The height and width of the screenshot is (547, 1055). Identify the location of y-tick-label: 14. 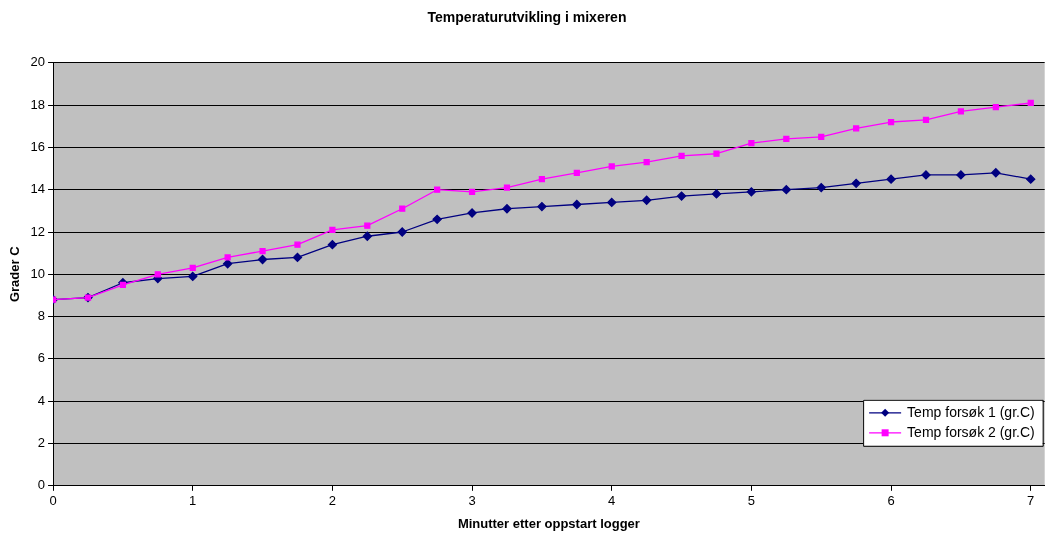
(38, 189).